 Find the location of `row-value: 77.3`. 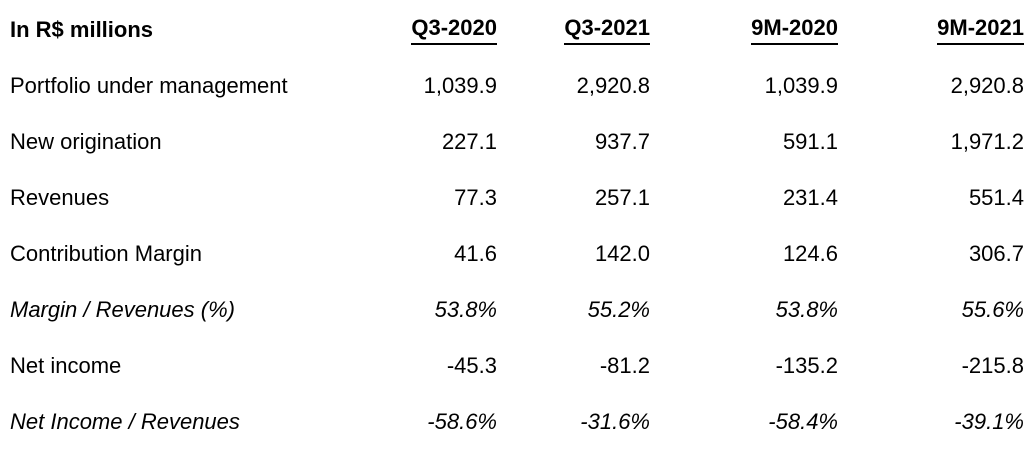

row-value: 77.3 is located at coordinates (475, 197).